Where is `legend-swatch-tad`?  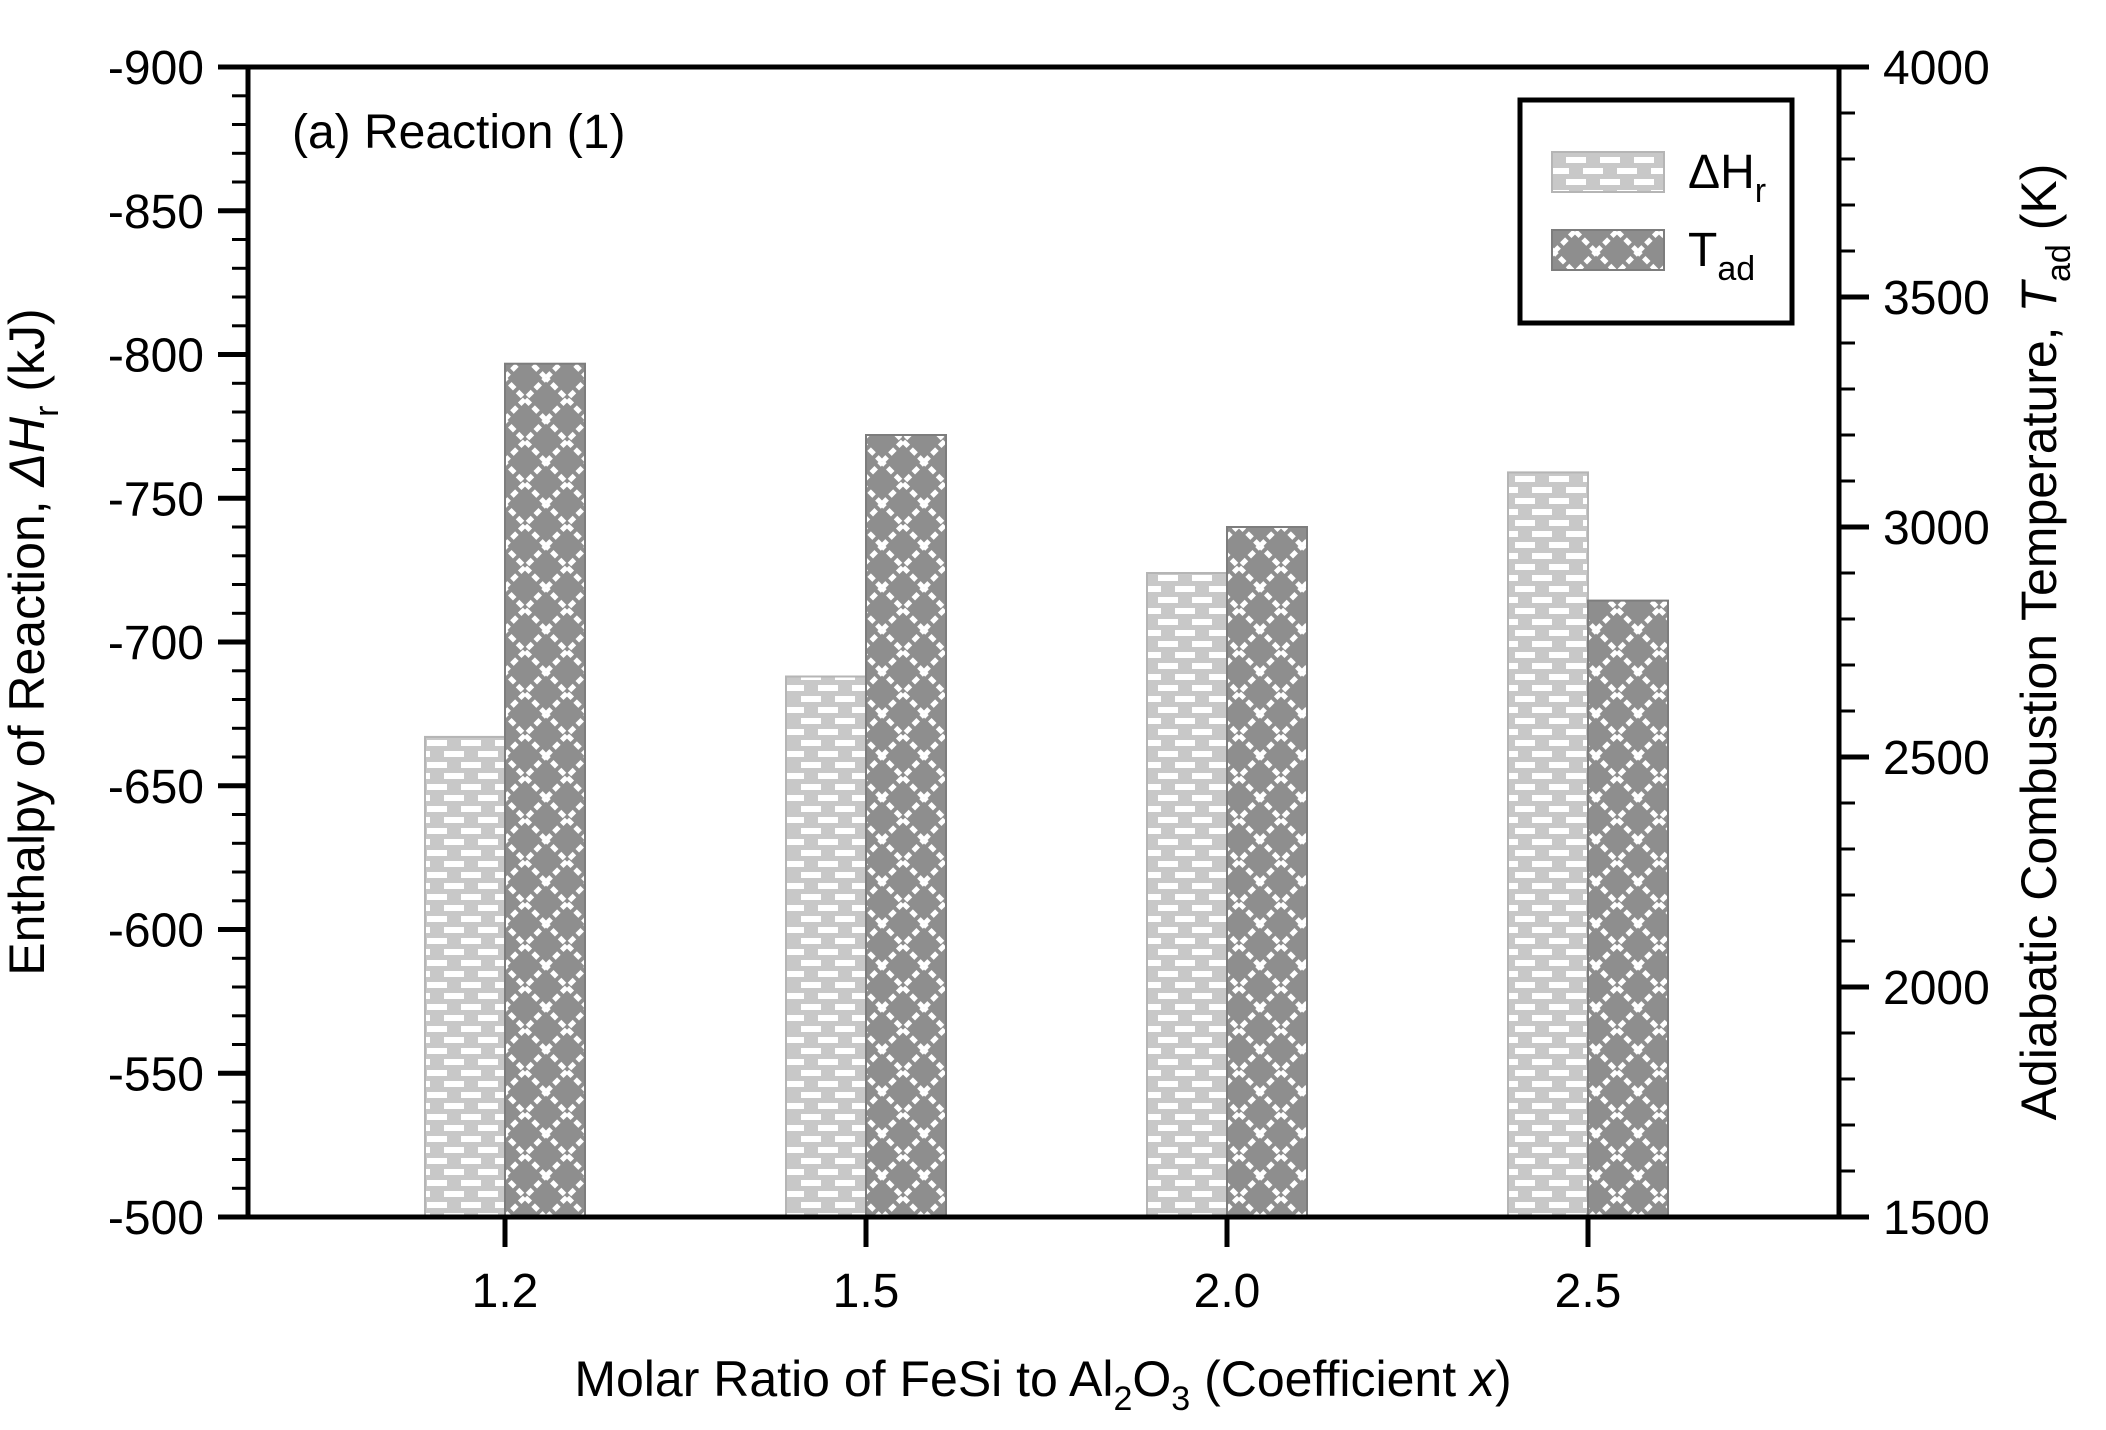
legend-swatch-tad is located at coordinates (1608, 250).